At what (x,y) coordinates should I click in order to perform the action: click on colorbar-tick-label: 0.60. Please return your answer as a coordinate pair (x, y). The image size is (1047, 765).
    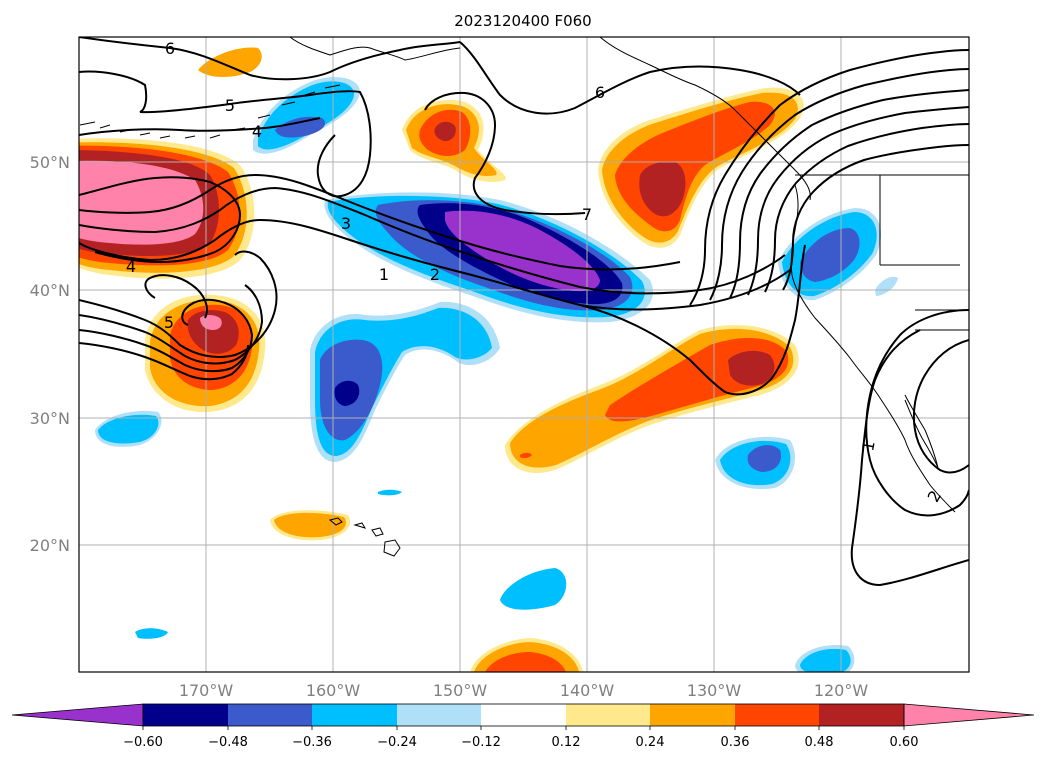
    Looking at the image, I should click on (904, 742).